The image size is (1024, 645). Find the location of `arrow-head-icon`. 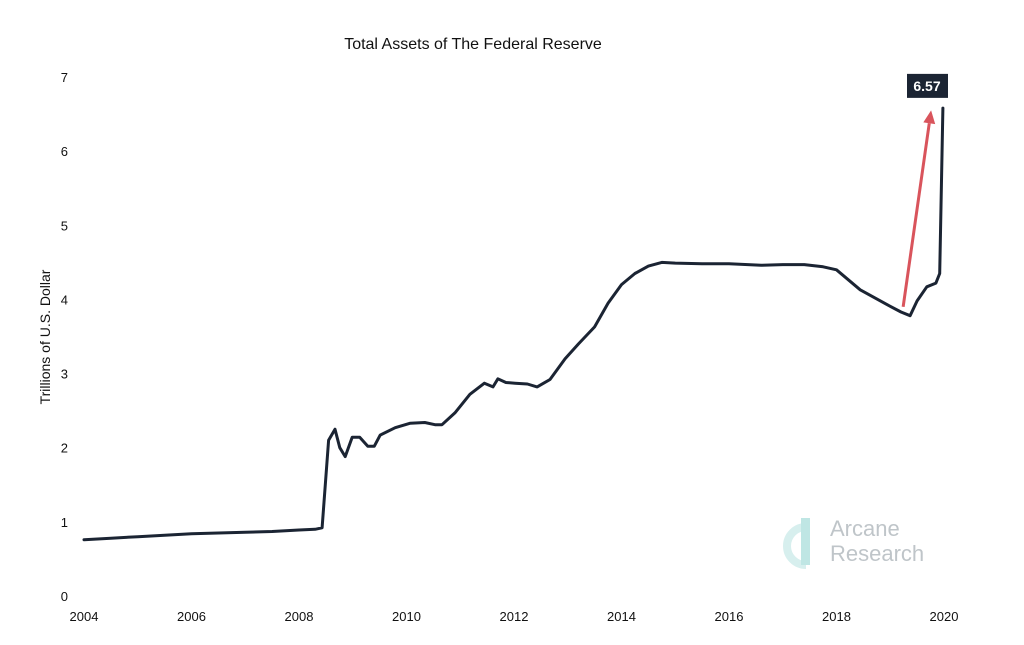

arrow-head-icon is located at coordinates (929, 117).